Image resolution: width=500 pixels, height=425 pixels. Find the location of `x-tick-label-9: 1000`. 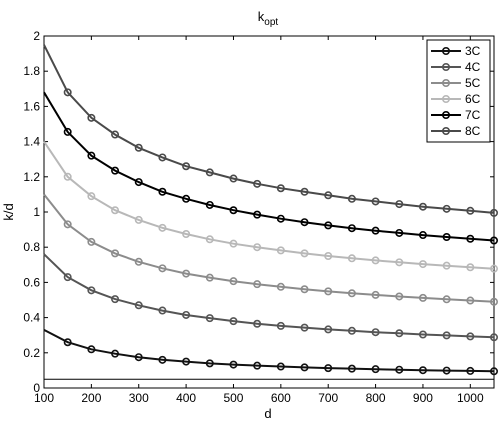

x-tick-label-9: 1000 is located at coordinates (470, 398).